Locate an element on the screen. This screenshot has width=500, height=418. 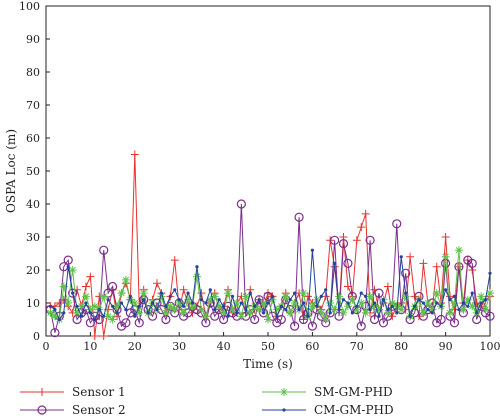
series-line-cm-gm-phd is located at coordinates (270, 285).